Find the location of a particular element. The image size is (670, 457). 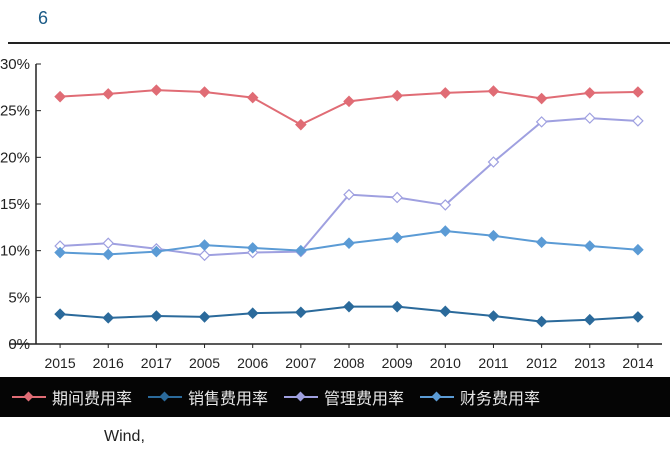

legend-item-1: 销售费用率 is located at coordinates (208, 397).